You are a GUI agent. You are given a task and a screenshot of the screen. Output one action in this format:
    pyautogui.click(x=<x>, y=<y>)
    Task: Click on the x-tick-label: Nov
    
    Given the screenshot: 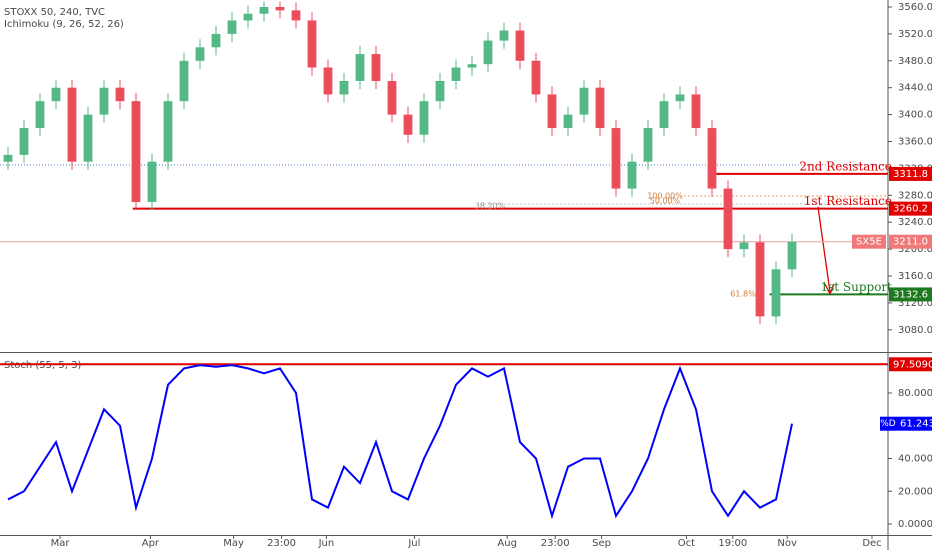 What is the action you would take?
    pyautogui.click(x=787, y=543)
    